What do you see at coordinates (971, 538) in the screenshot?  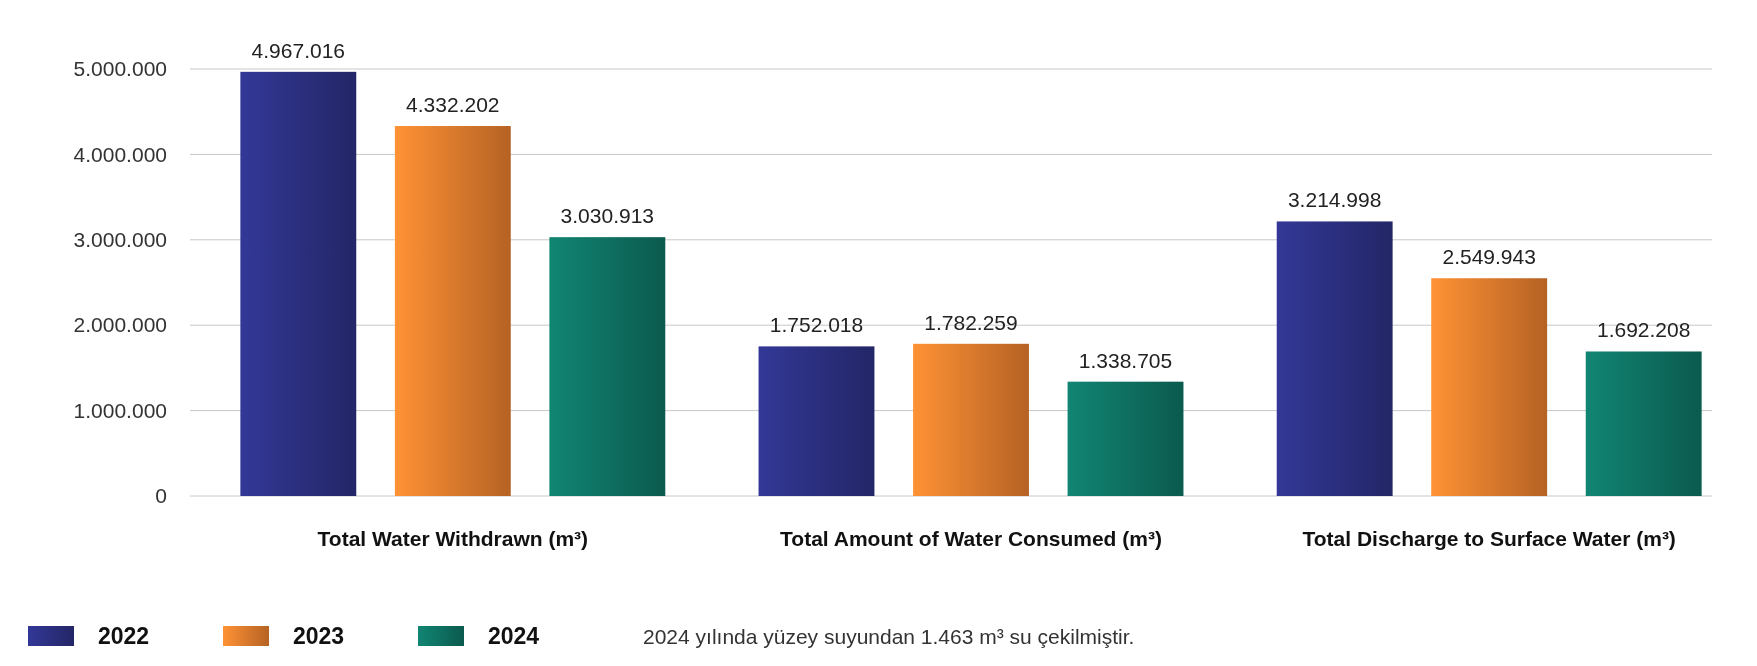 I see `x-tick-label: Total Amount of Water Consumed (m³)` at bounding box center [971, 538].